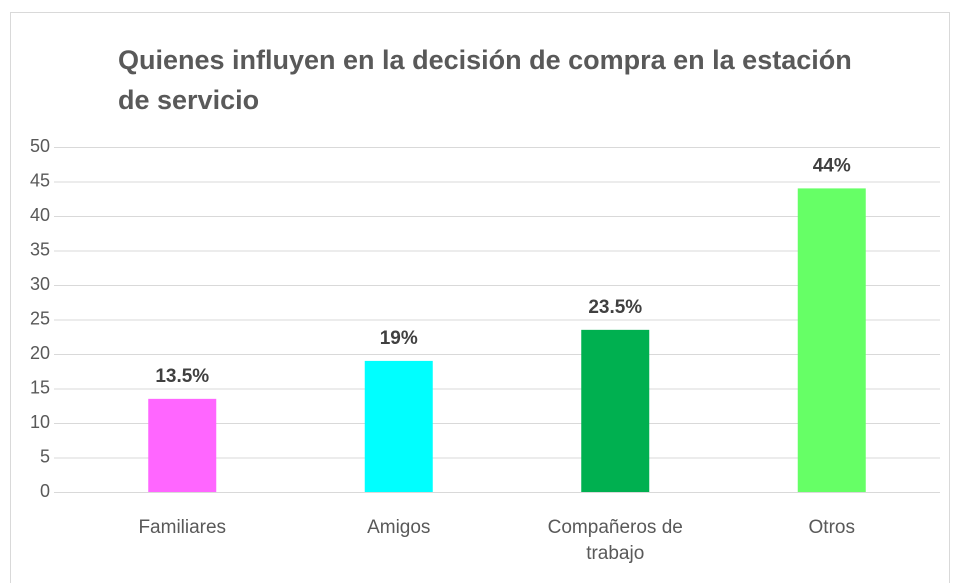 This screenshot has height=583, width=955. What do you see at coordinates (45, 491) in the screenshot?
I see `y-tick-label: 0` at bounding box center [45, 491].